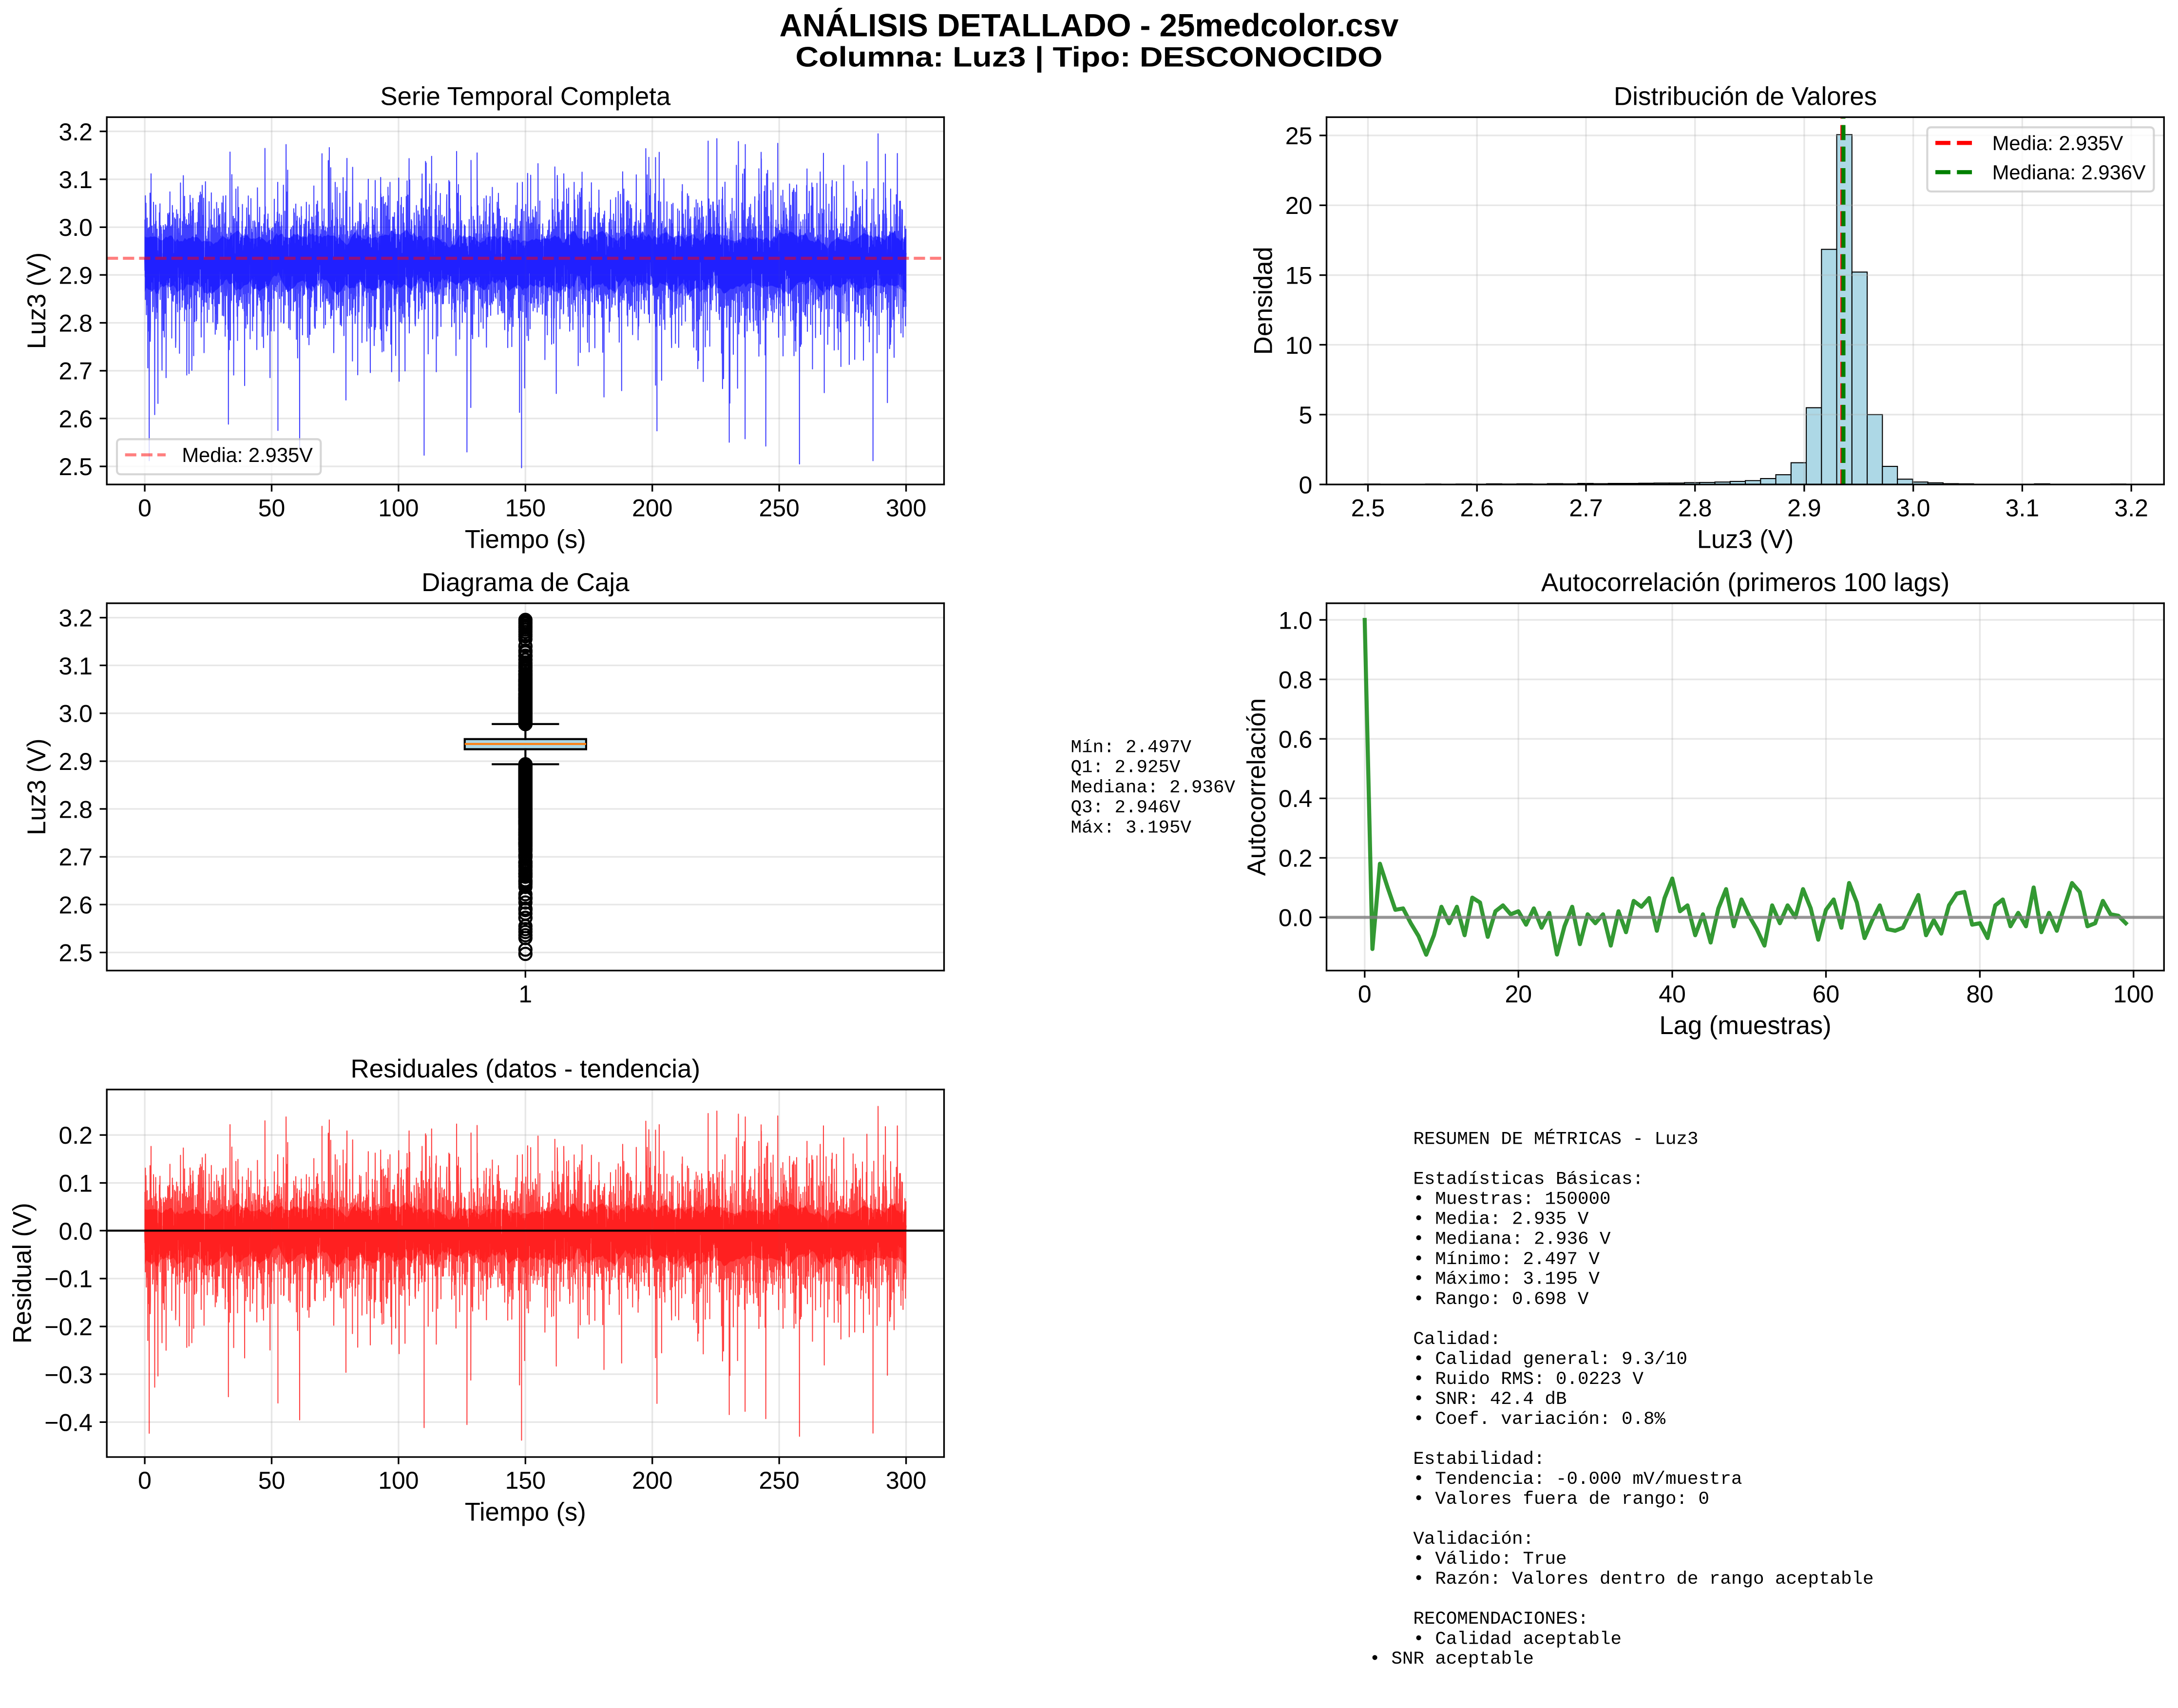  I want to click on svg-text: 60, so click(1827, 994).